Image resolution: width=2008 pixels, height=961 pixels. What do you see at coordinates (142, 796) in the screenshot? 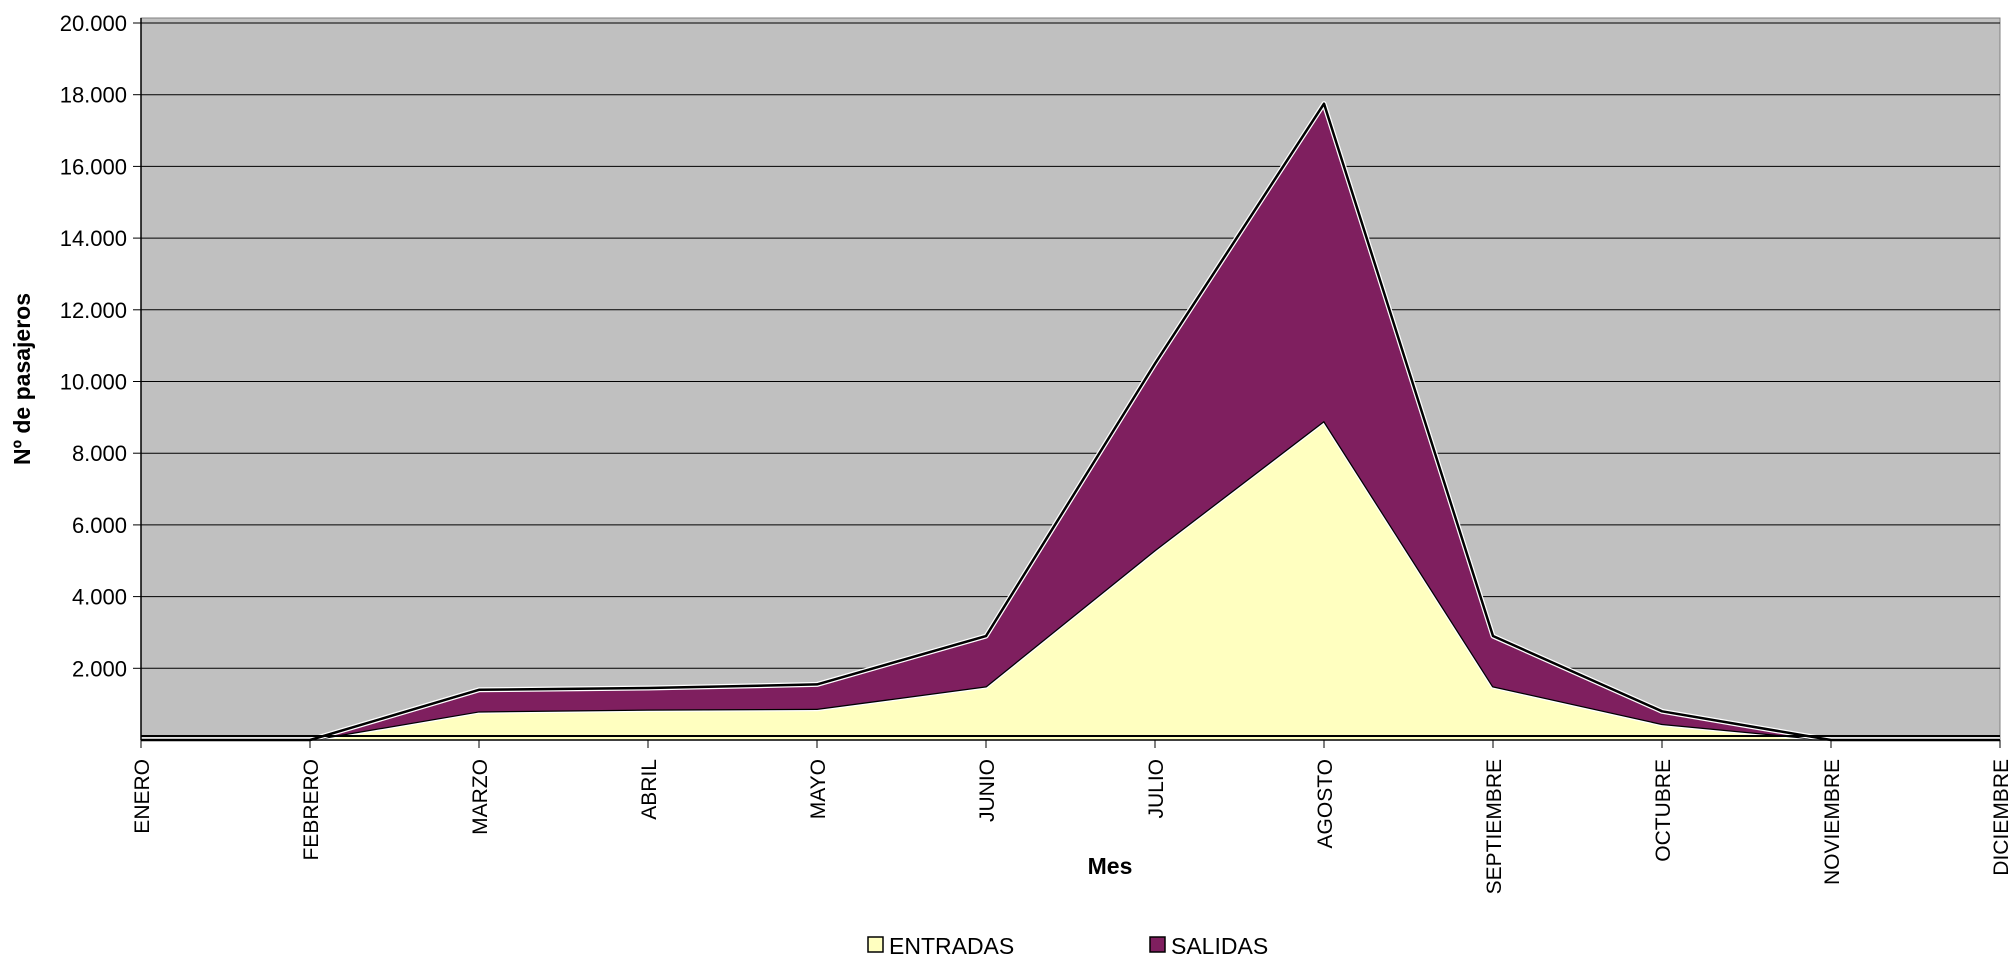
I see `x-tick-label: ENERO` at bounding box center [142, 796].